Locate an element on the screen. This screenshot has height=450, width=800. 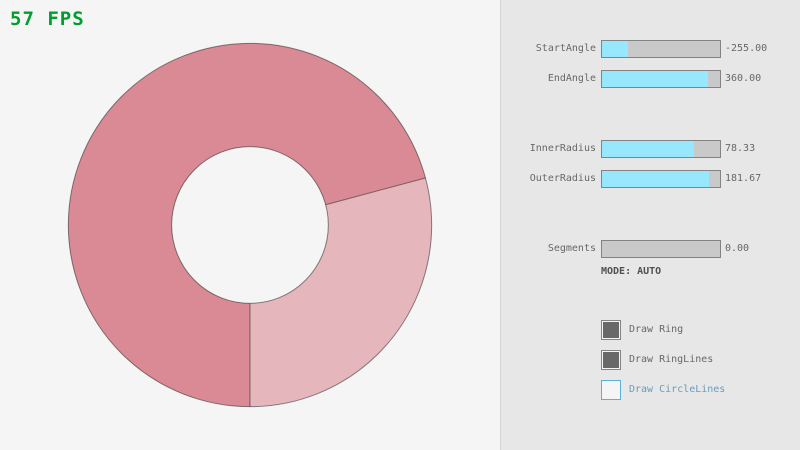
slider-value-inner-radius: 78.33 is located at coordinates (740, 148).